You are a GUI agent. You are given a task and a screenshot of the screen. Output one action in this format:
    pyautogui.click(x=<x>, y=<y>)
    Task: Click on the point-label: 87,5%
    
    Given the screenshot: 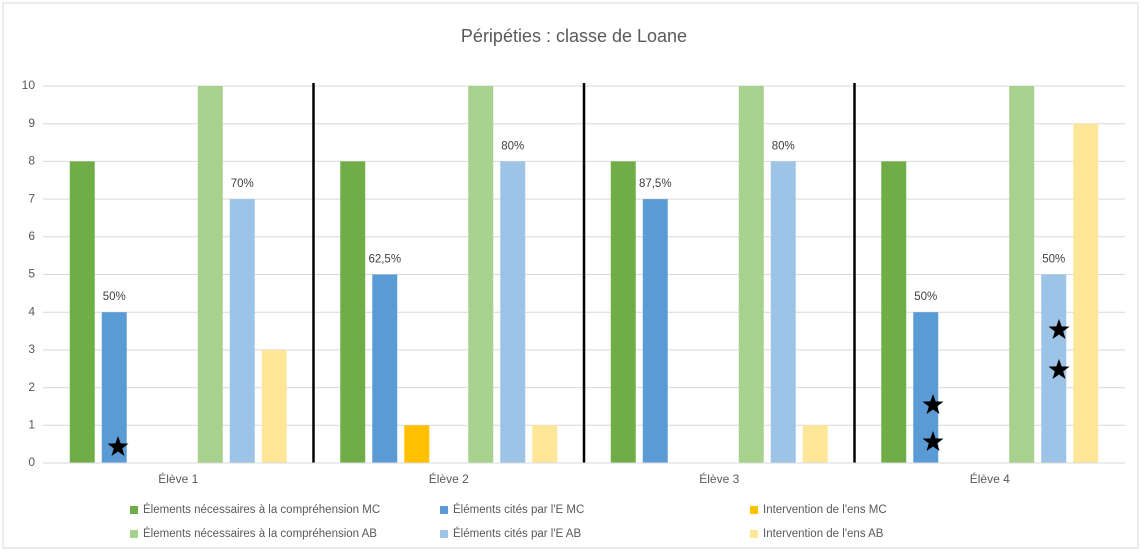 What is the action you would take?
    pyautogui.click(x=655, y=184)
    